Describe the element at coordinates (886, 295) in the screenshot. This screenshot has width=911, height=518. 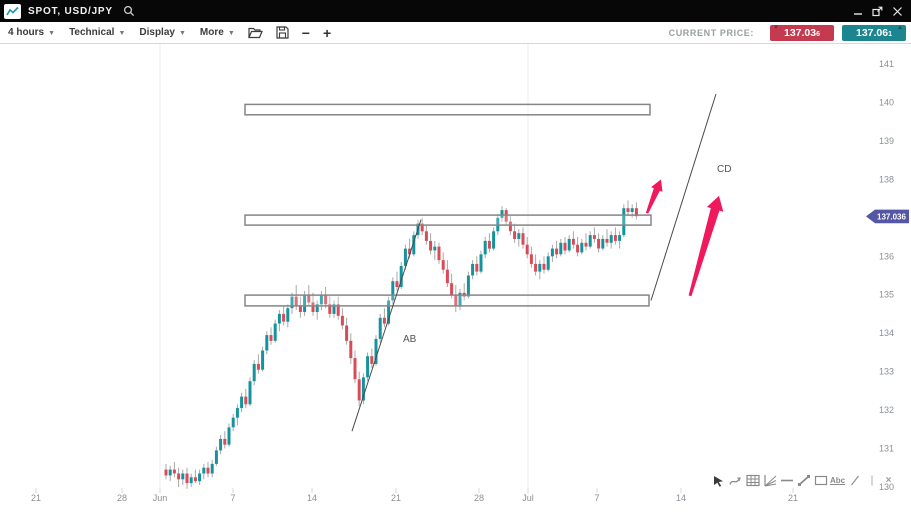
I see `price-axis-label: 135` at that location.